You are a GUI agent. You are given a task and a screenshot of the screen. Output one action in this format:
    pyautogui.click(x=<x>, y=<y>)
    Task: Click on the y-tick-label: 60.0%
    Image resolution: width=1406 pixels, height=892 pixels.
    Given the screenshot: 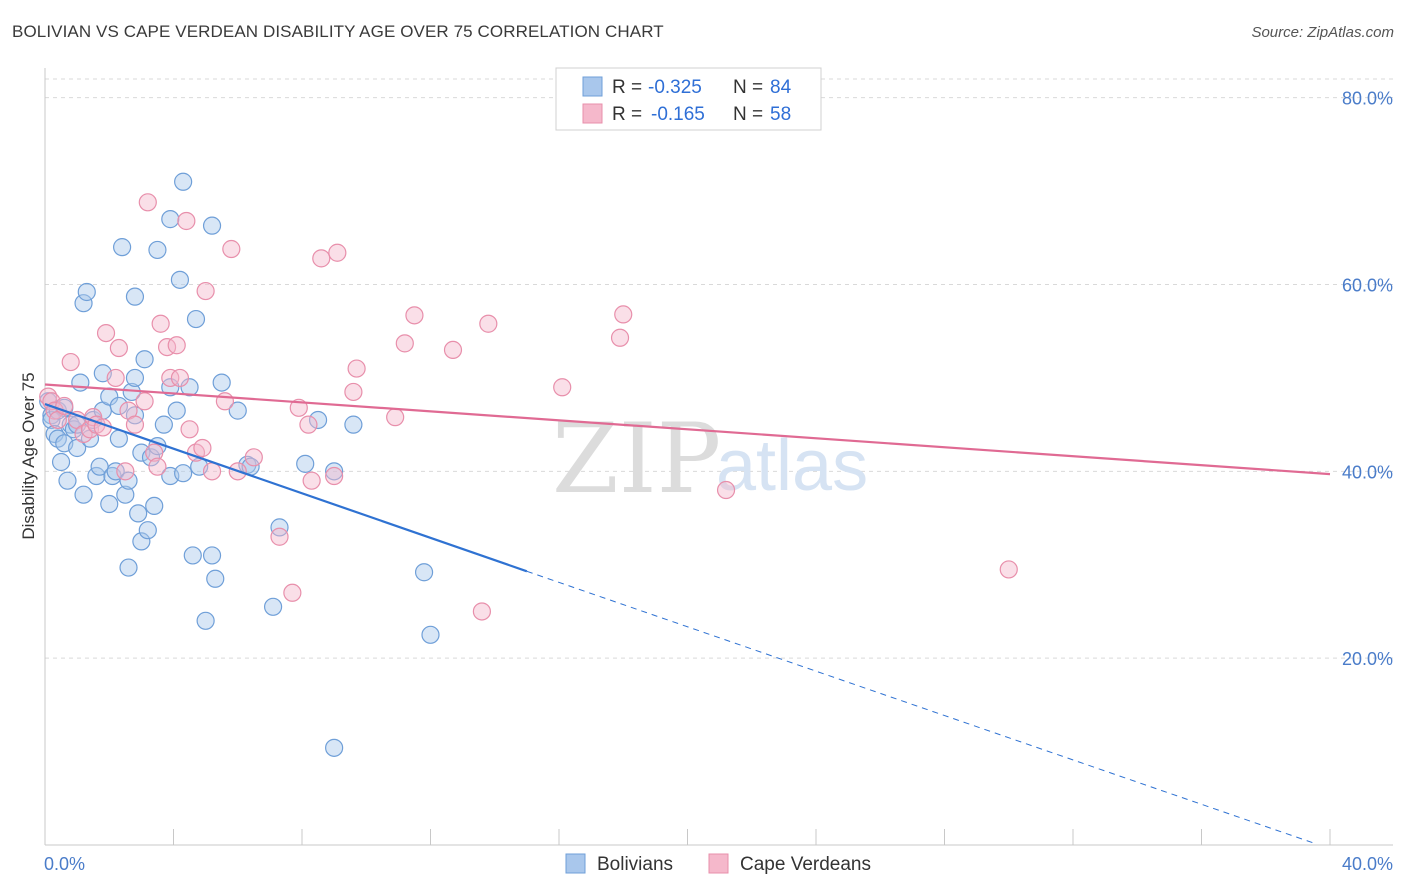 What is the action you would take?
    pyautogui.click(x=1367, y=286)
    